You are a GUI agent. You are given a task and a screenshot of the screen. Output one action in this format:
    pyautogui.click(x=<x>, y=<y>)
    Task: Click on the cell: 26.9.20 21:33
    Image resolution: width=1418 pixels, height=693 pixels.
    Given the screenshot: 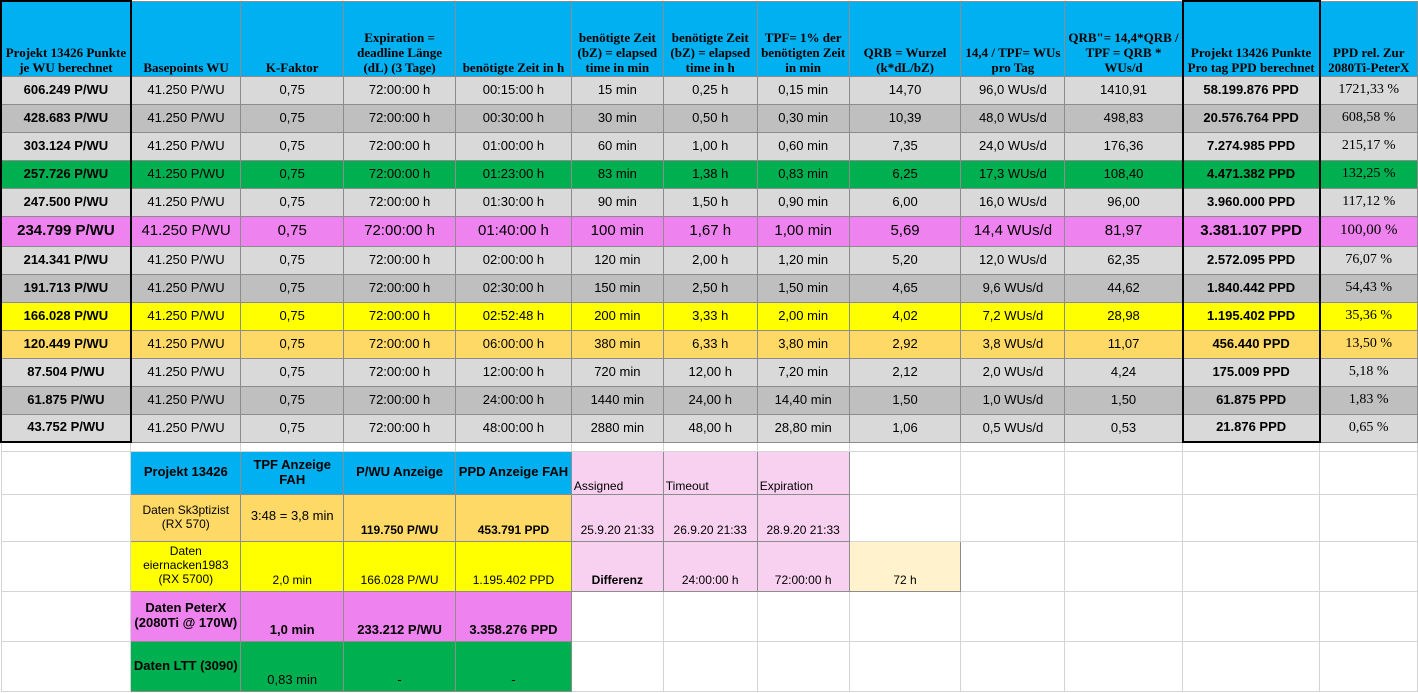 What is the action you would take?
    pyautogui.click(x=710, y=517)
    